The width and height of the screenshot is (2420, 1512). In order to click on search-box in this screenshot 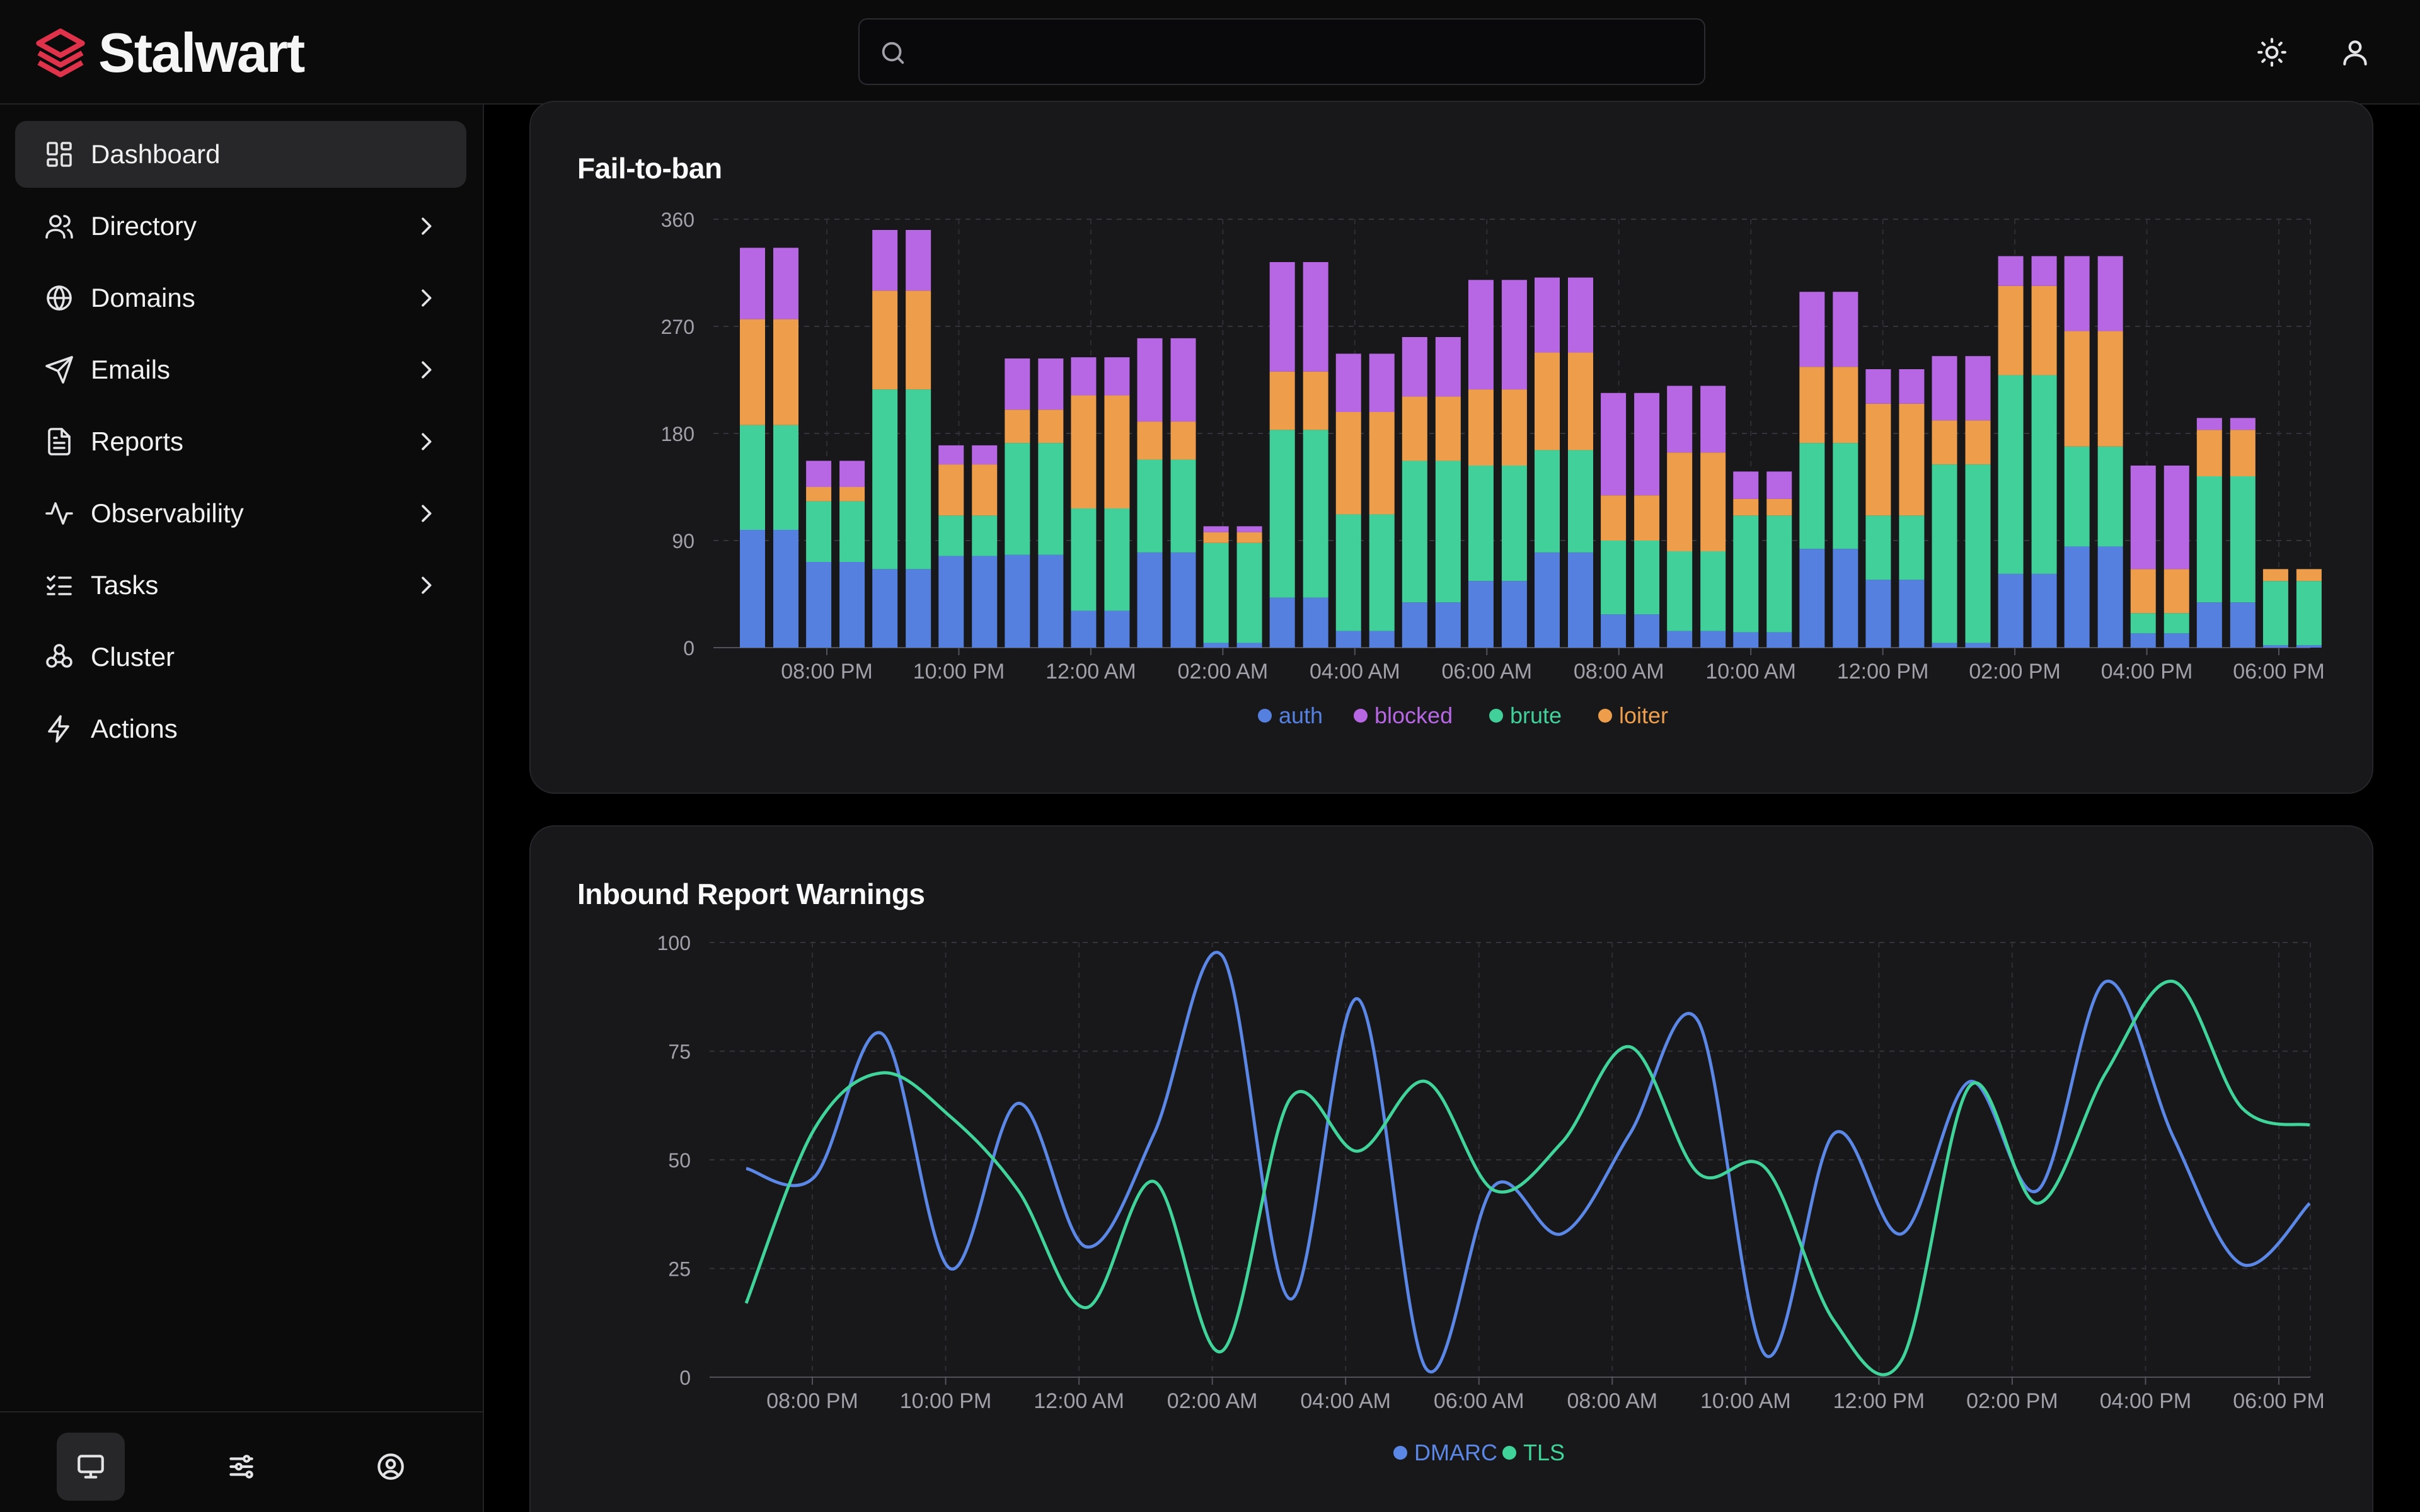, I will do `click(1281, 51)`.